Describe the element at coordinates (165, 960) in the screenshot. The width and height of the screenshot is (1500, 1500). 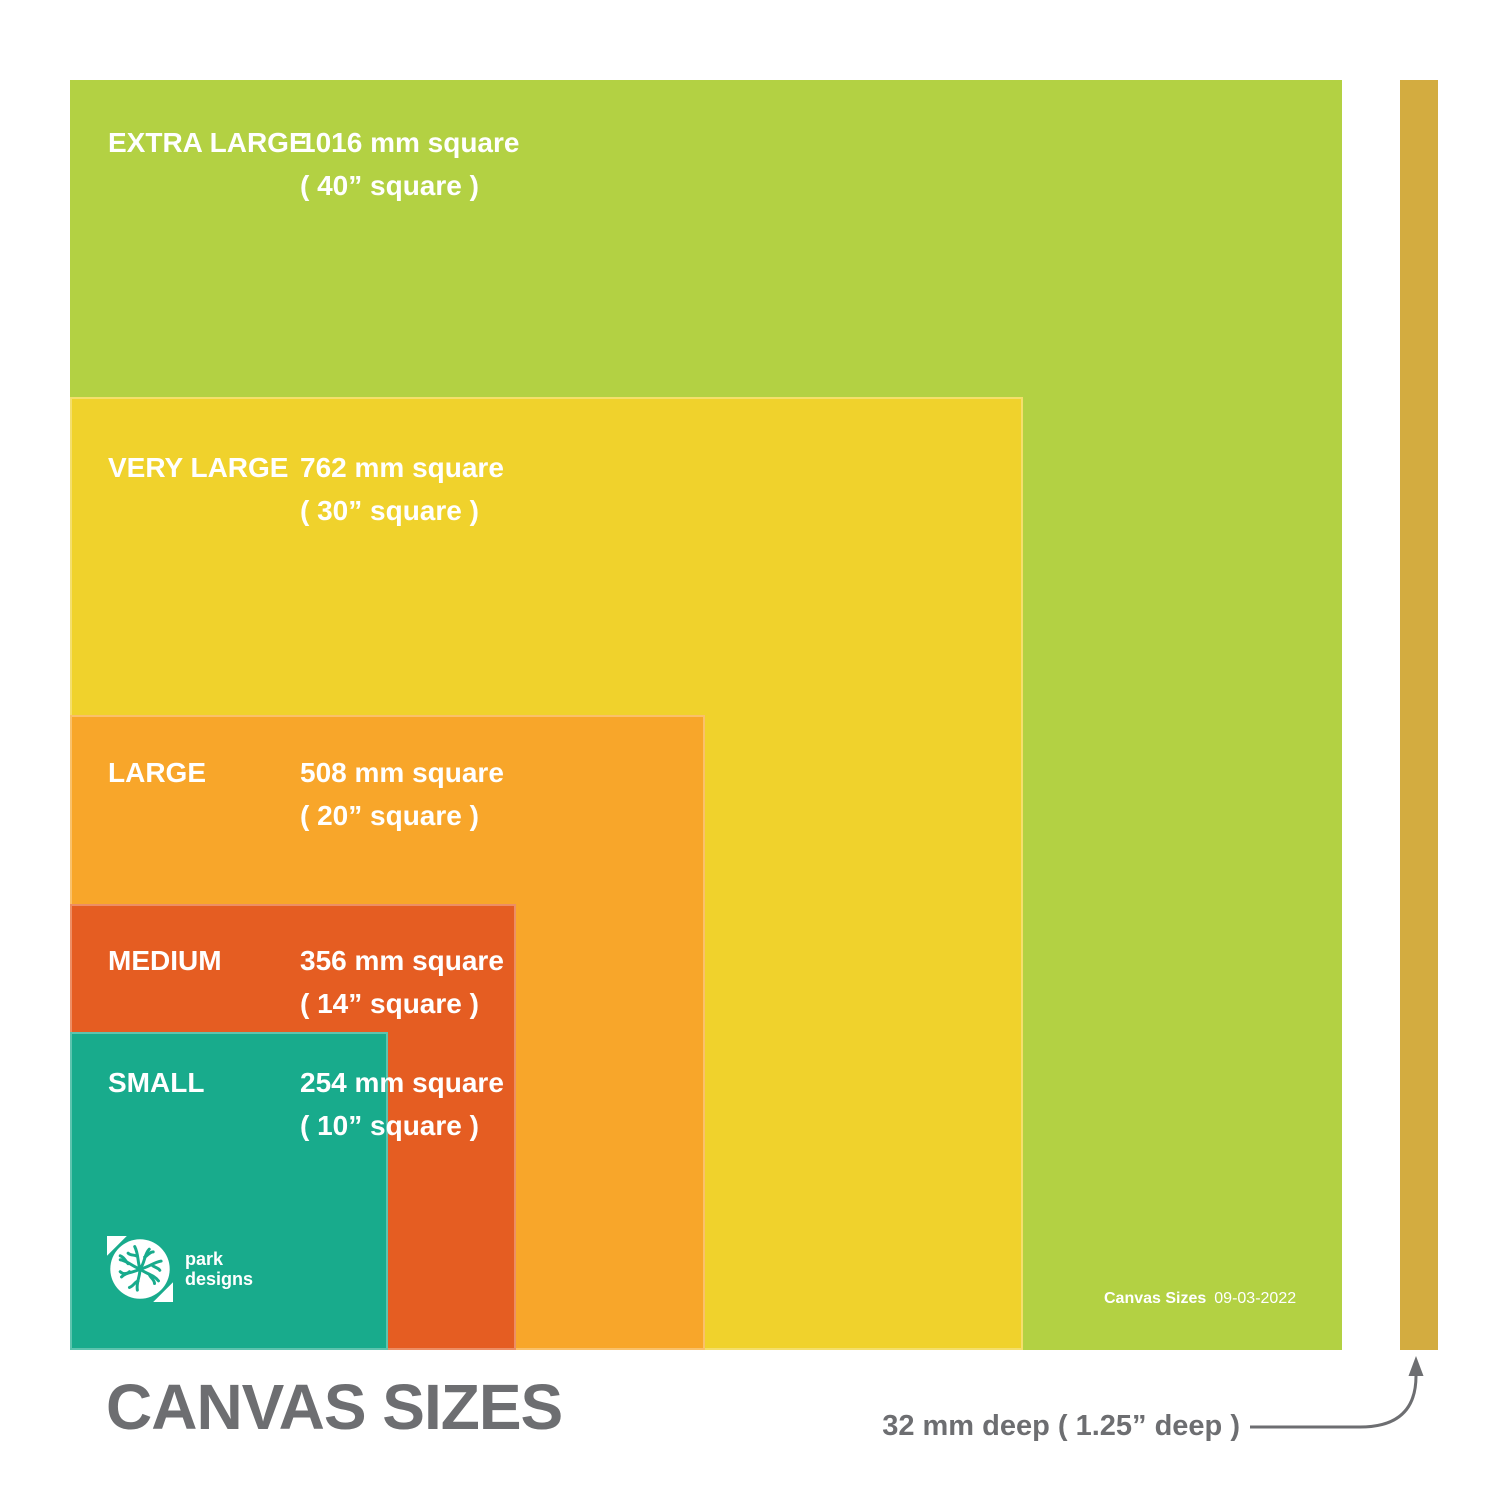
I see `size-name: MEDIUM` at that location.